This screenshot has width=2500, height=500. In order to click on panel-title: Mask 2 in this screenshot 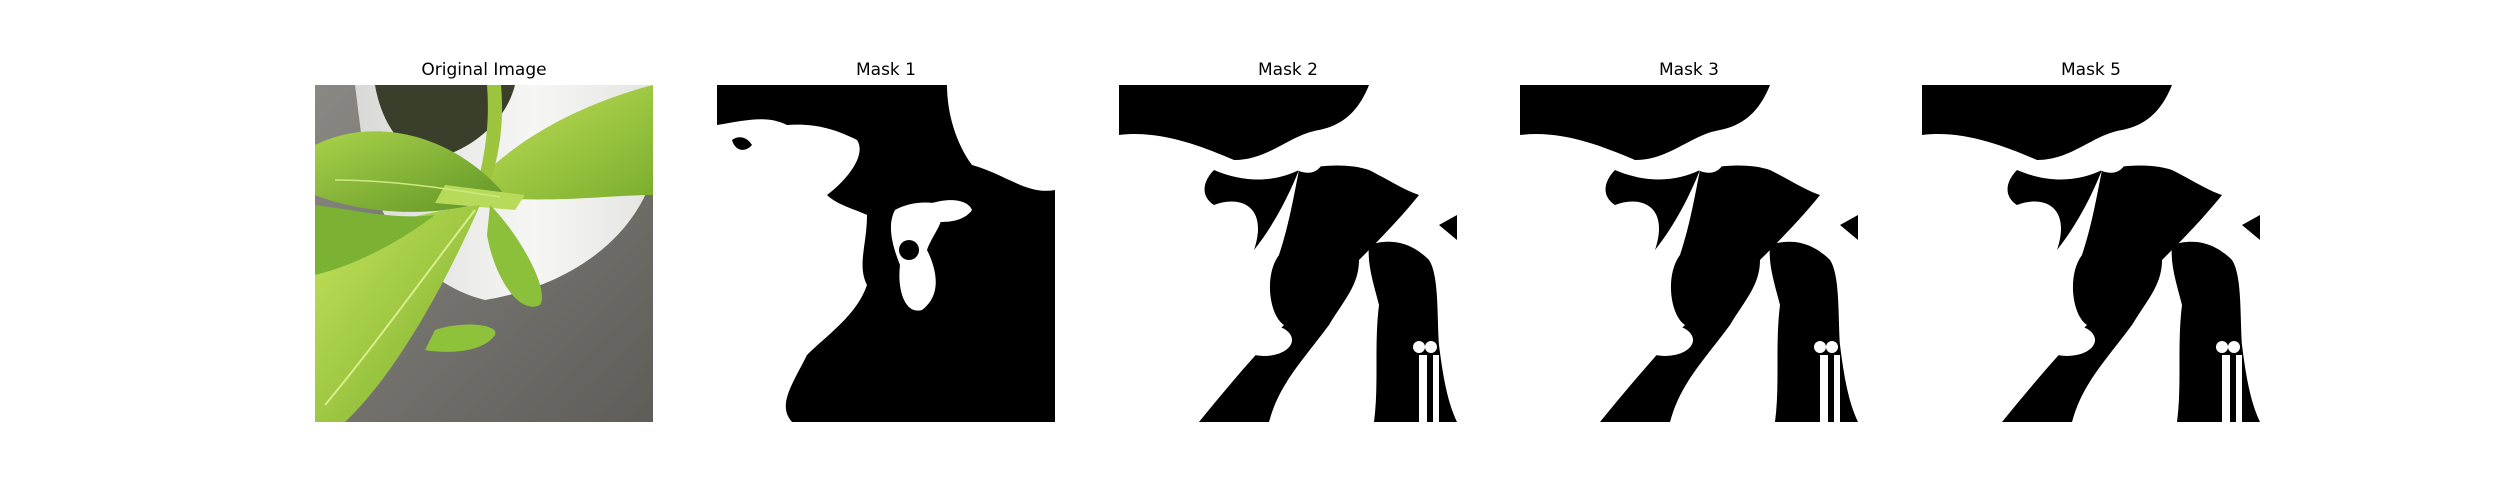, I will do `click(1287, 70)`.